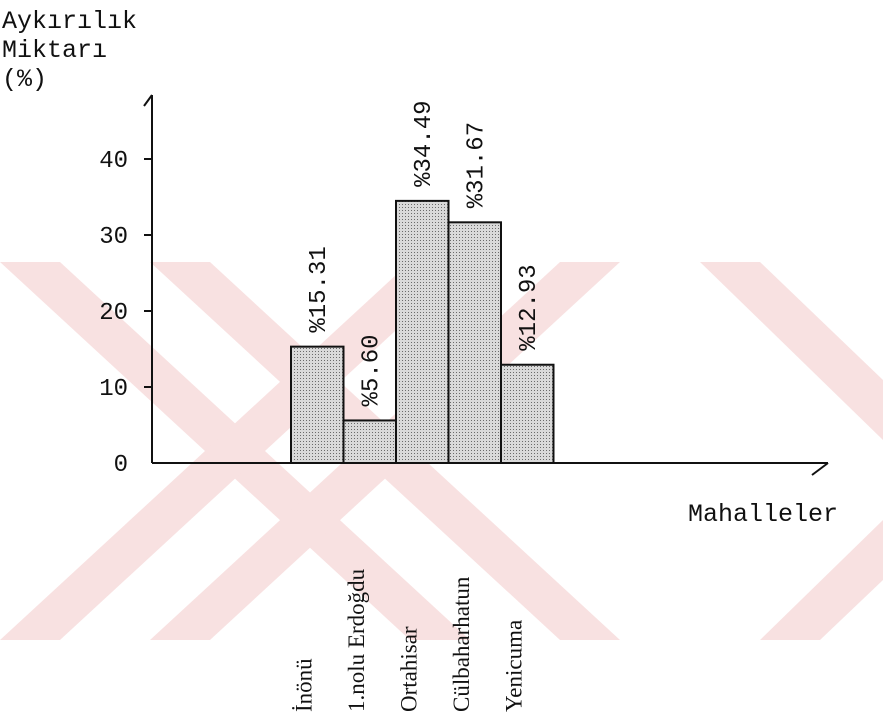  What do you see at coordinates (513, 666) in the screenshot?
I see `category-label: Yenicuma` at bounding box center [513, 666].